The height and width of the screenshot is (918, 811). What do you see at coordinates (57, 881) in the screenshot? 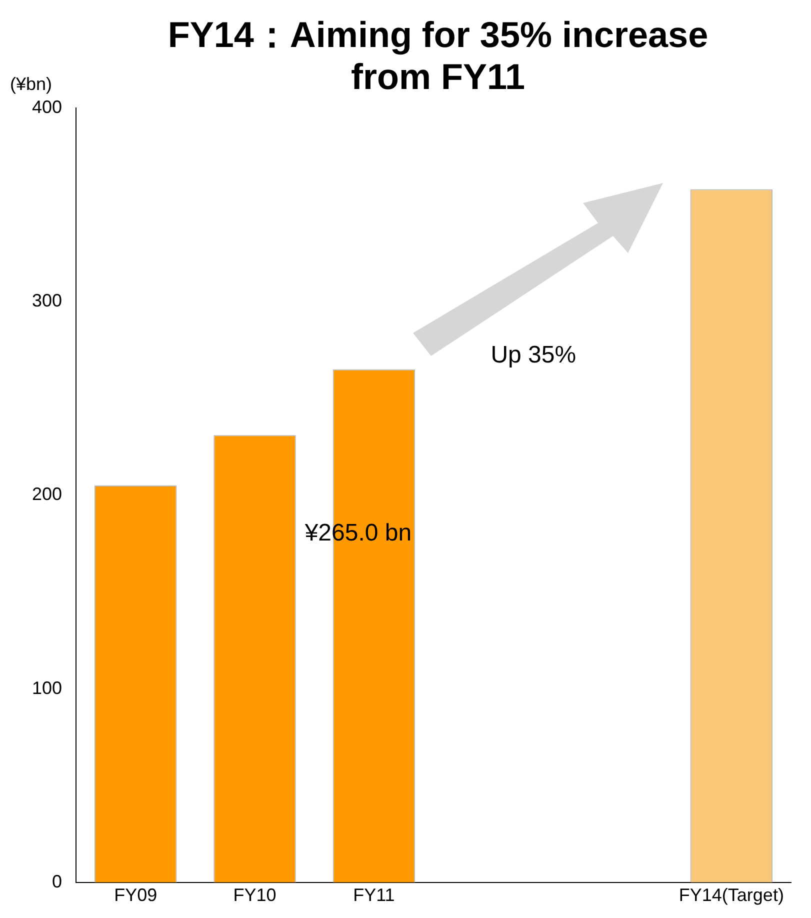
I see `y-tick-label: 0` at bounding box center [57, 881].